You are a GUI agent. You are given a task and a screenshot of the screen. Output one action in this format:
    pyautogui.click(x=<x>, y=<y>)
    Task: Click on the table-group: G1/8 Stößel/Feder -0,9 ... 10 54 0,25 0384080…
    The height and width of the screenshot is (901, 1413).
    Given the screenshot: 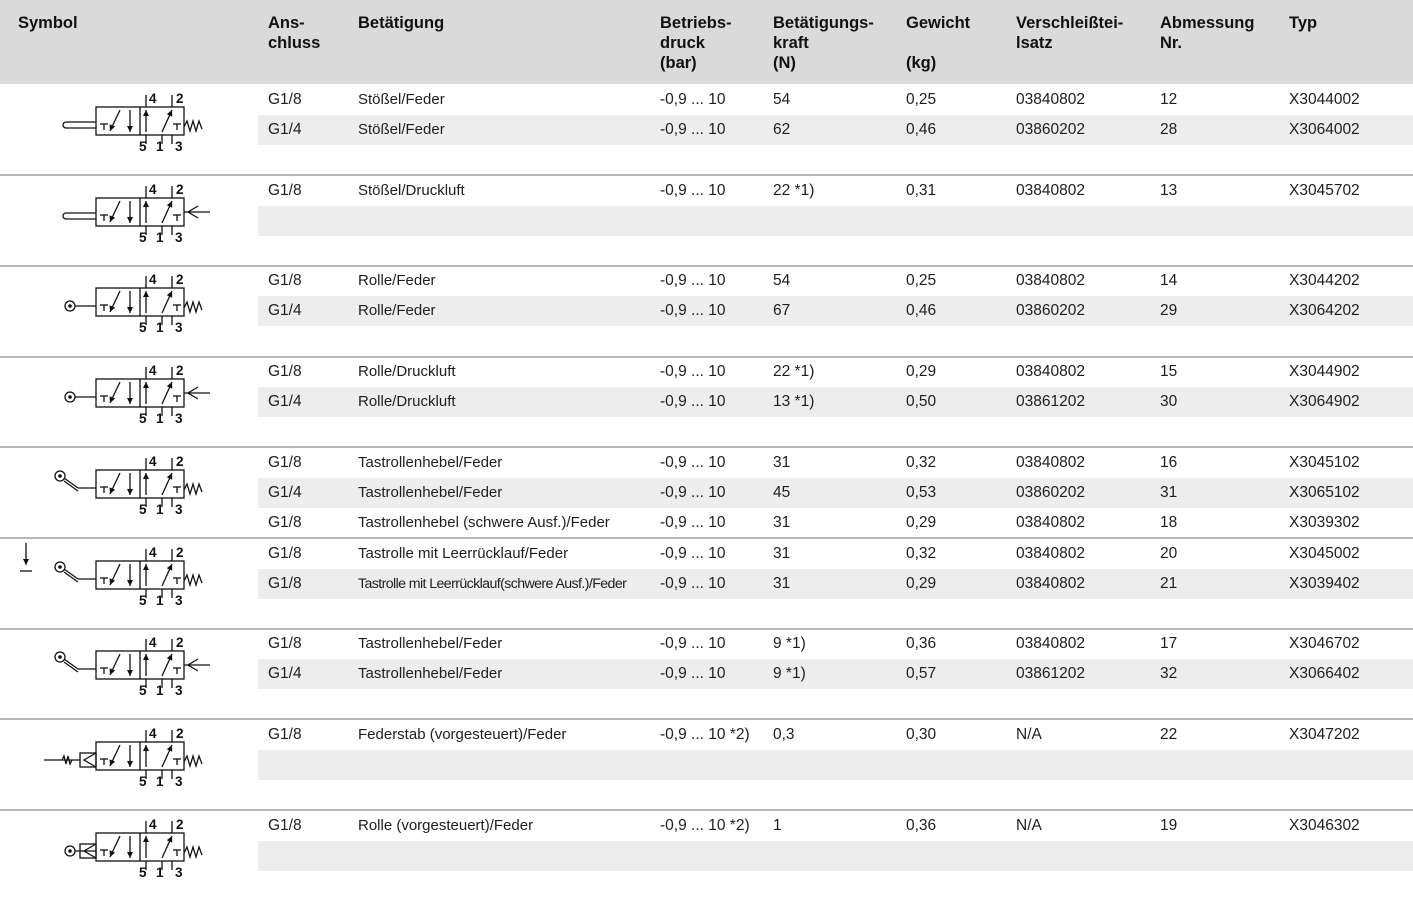 What is the action you would take?
    pyautogui.click(x=706, y=130)
    